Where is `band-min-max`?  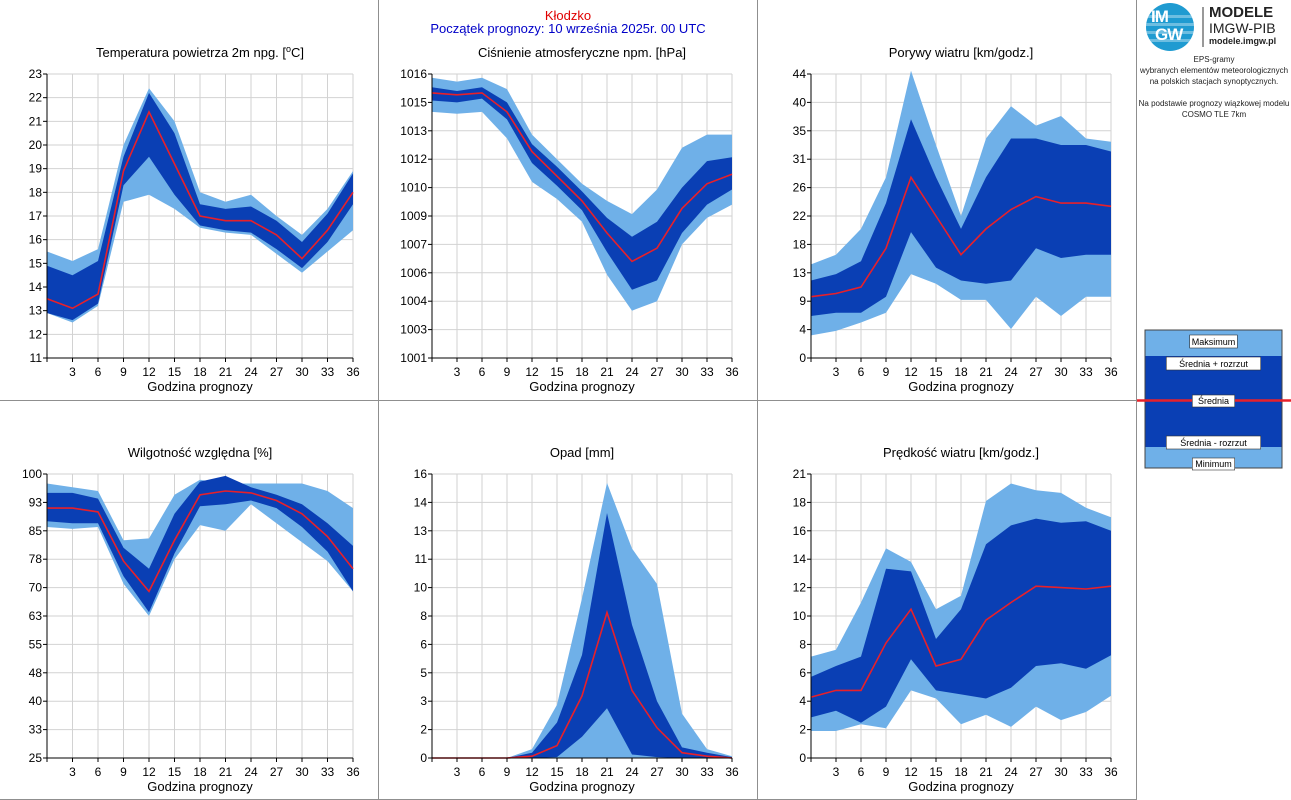 band-min-max is located at coordinates (200, 547).